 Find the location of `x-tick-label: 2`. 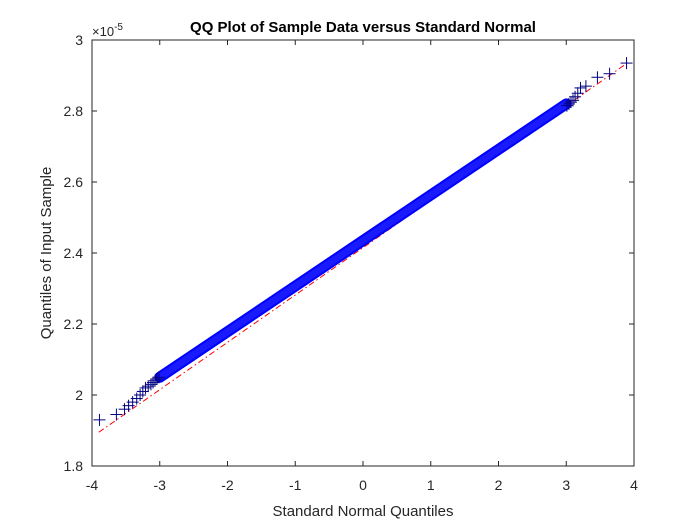

x-tick-label: 2 is located at coordinates (499, 485).